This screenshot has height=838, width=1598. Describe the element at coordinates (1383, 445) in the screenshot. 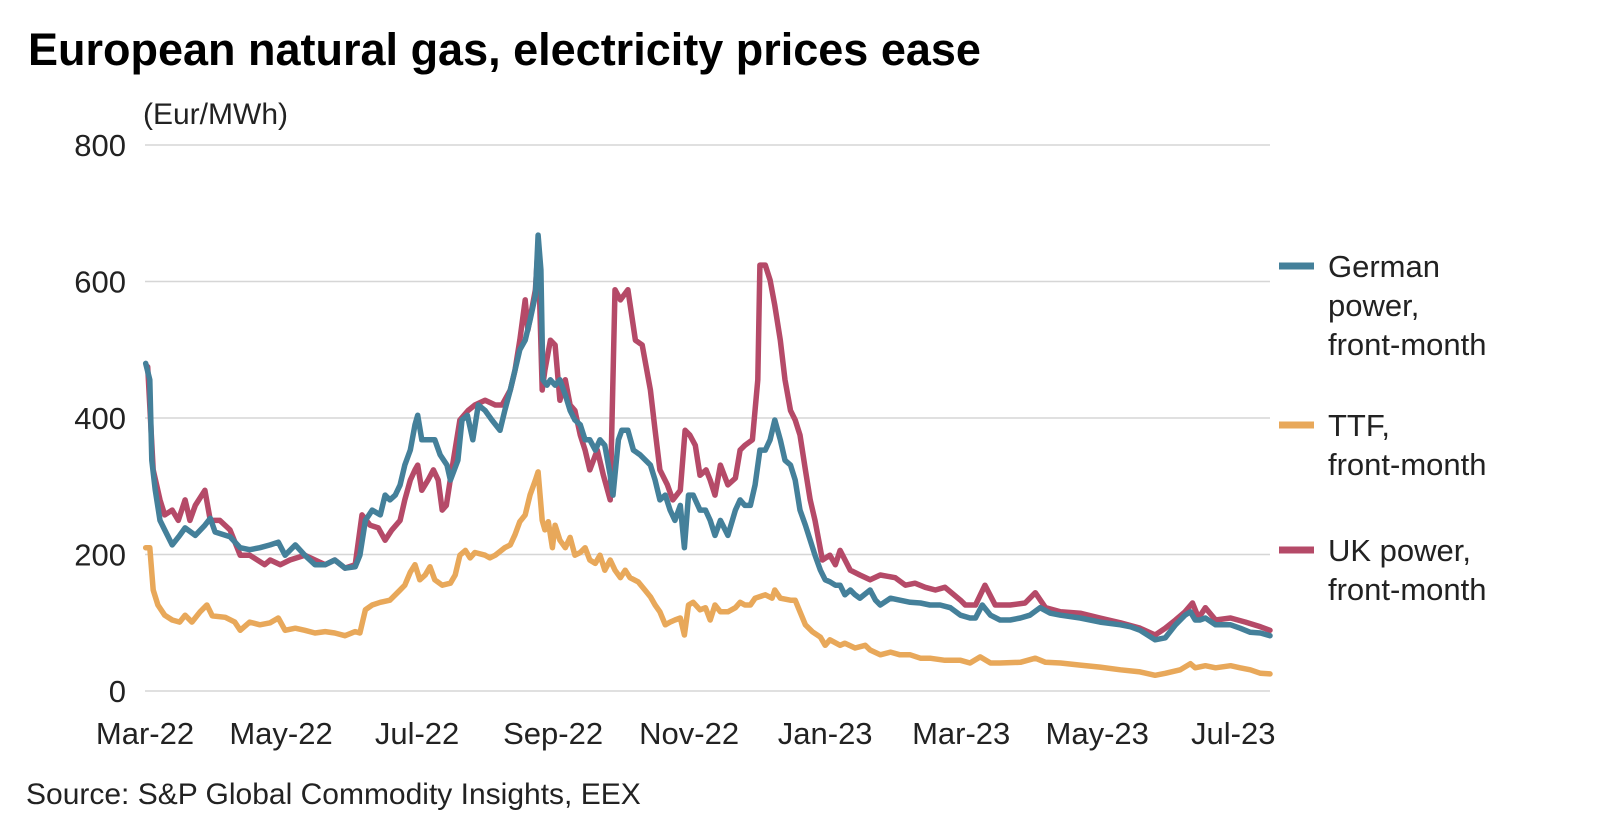

I see `legend-item: TTF, front-month` at that location.